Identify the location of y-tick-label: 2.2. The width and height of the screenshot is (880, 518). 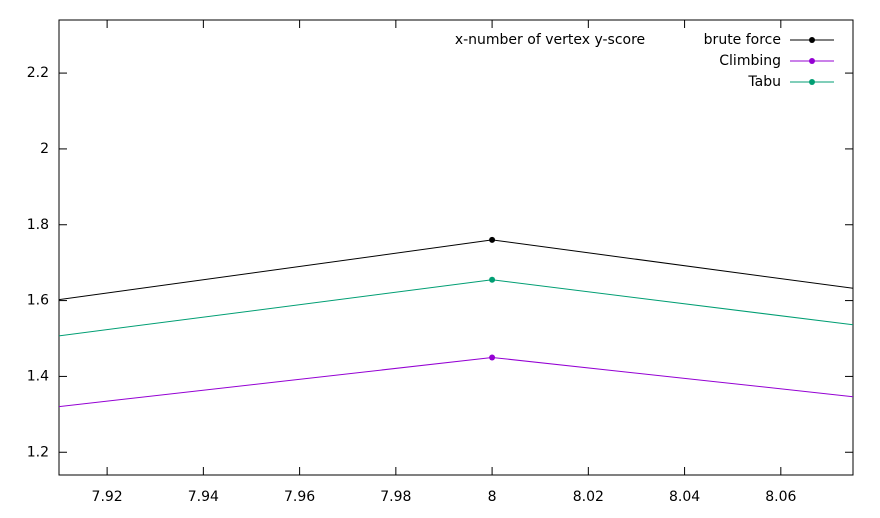
(38, 73).